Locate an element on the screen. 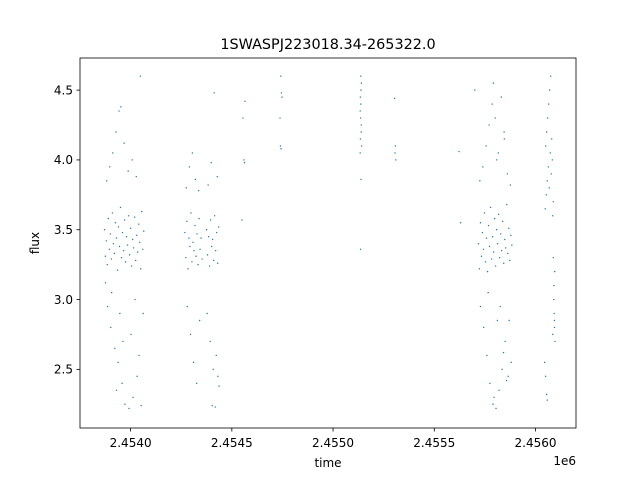 Image resolution: width=640 pixels, height=480 pixels. y-tick-label: 3.0 is located at coordinates (63, 300).